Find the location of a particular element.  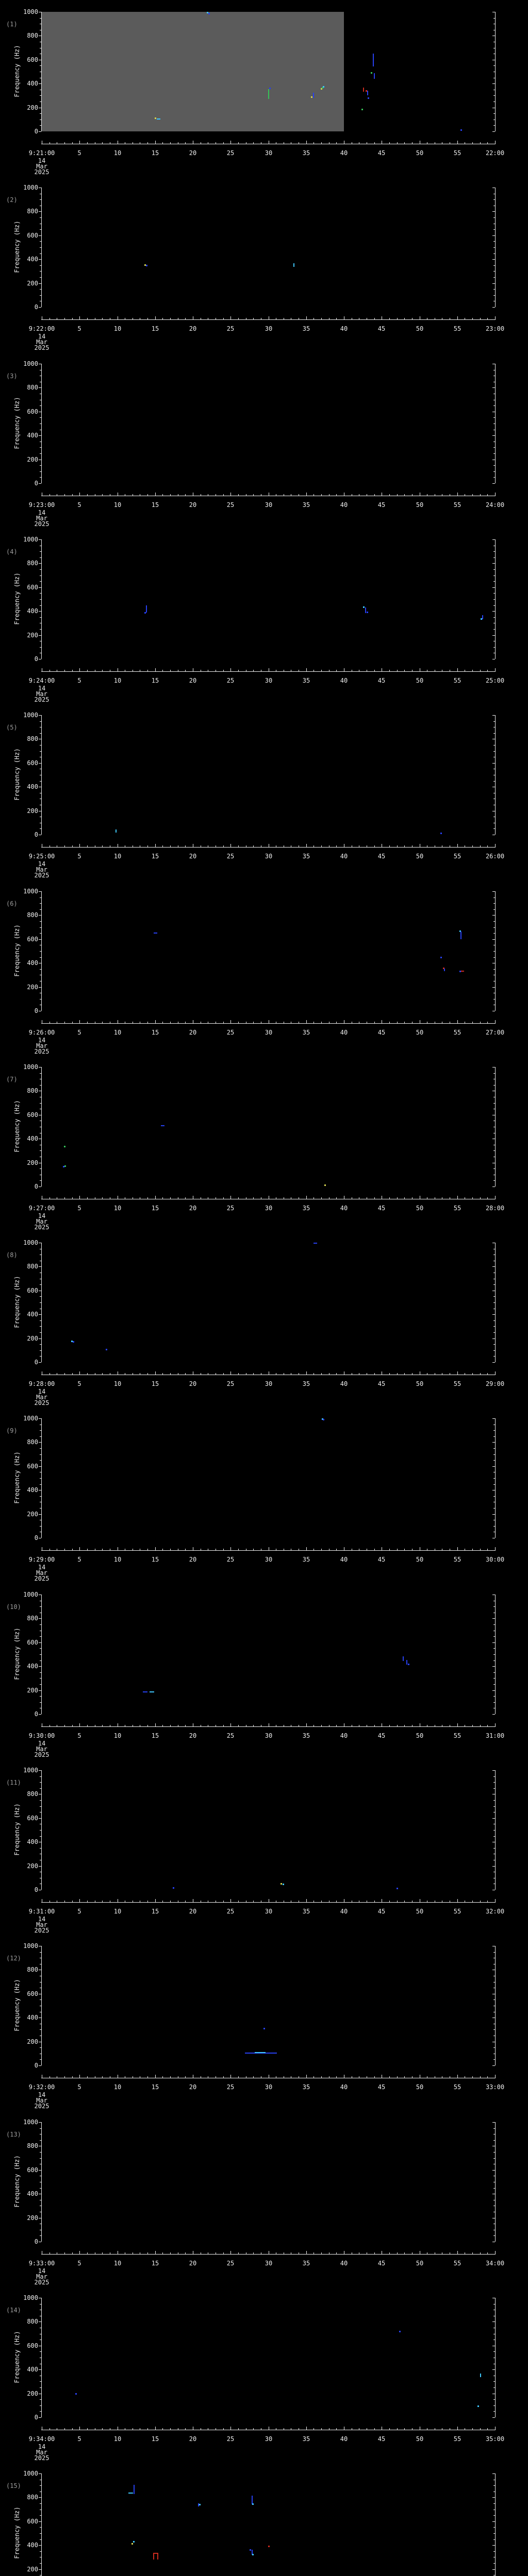

y-tick-label: 1000 is located at coordinates (31, 891).